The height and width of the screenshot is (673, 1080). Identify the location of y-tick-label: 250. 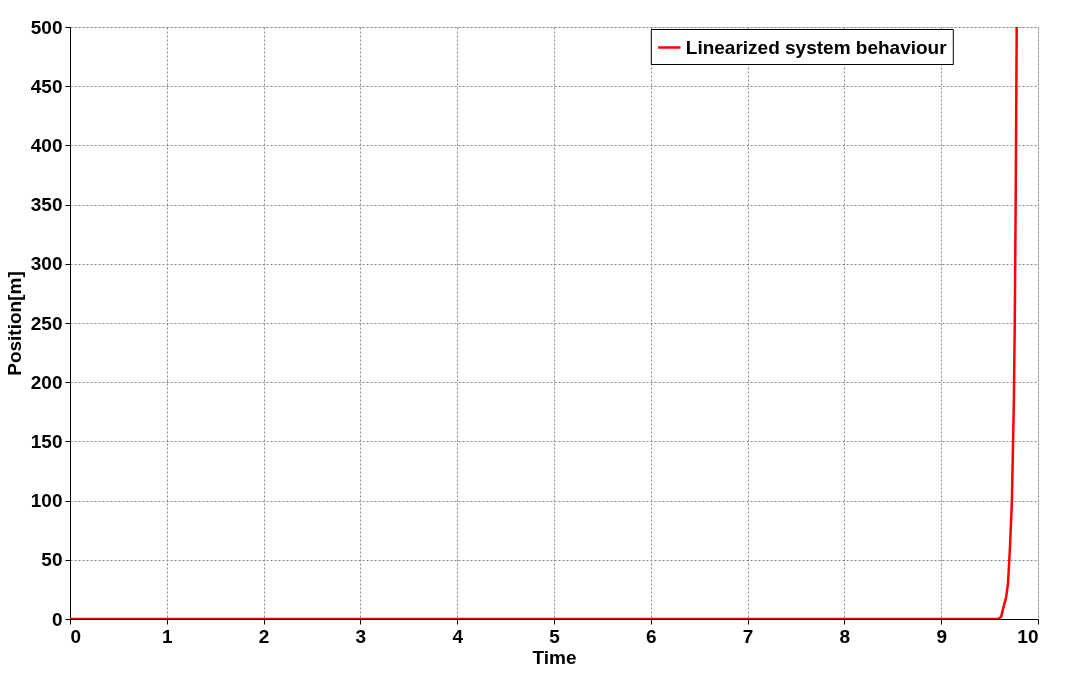
(46, 323).